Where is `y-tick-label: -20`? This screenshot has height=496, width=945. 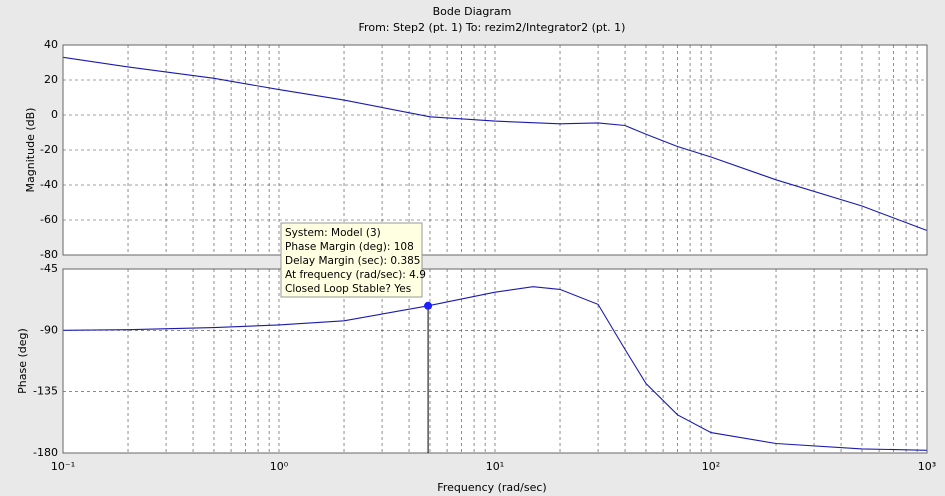
y-tick-label: -20 is located at coordinates (49, 149).